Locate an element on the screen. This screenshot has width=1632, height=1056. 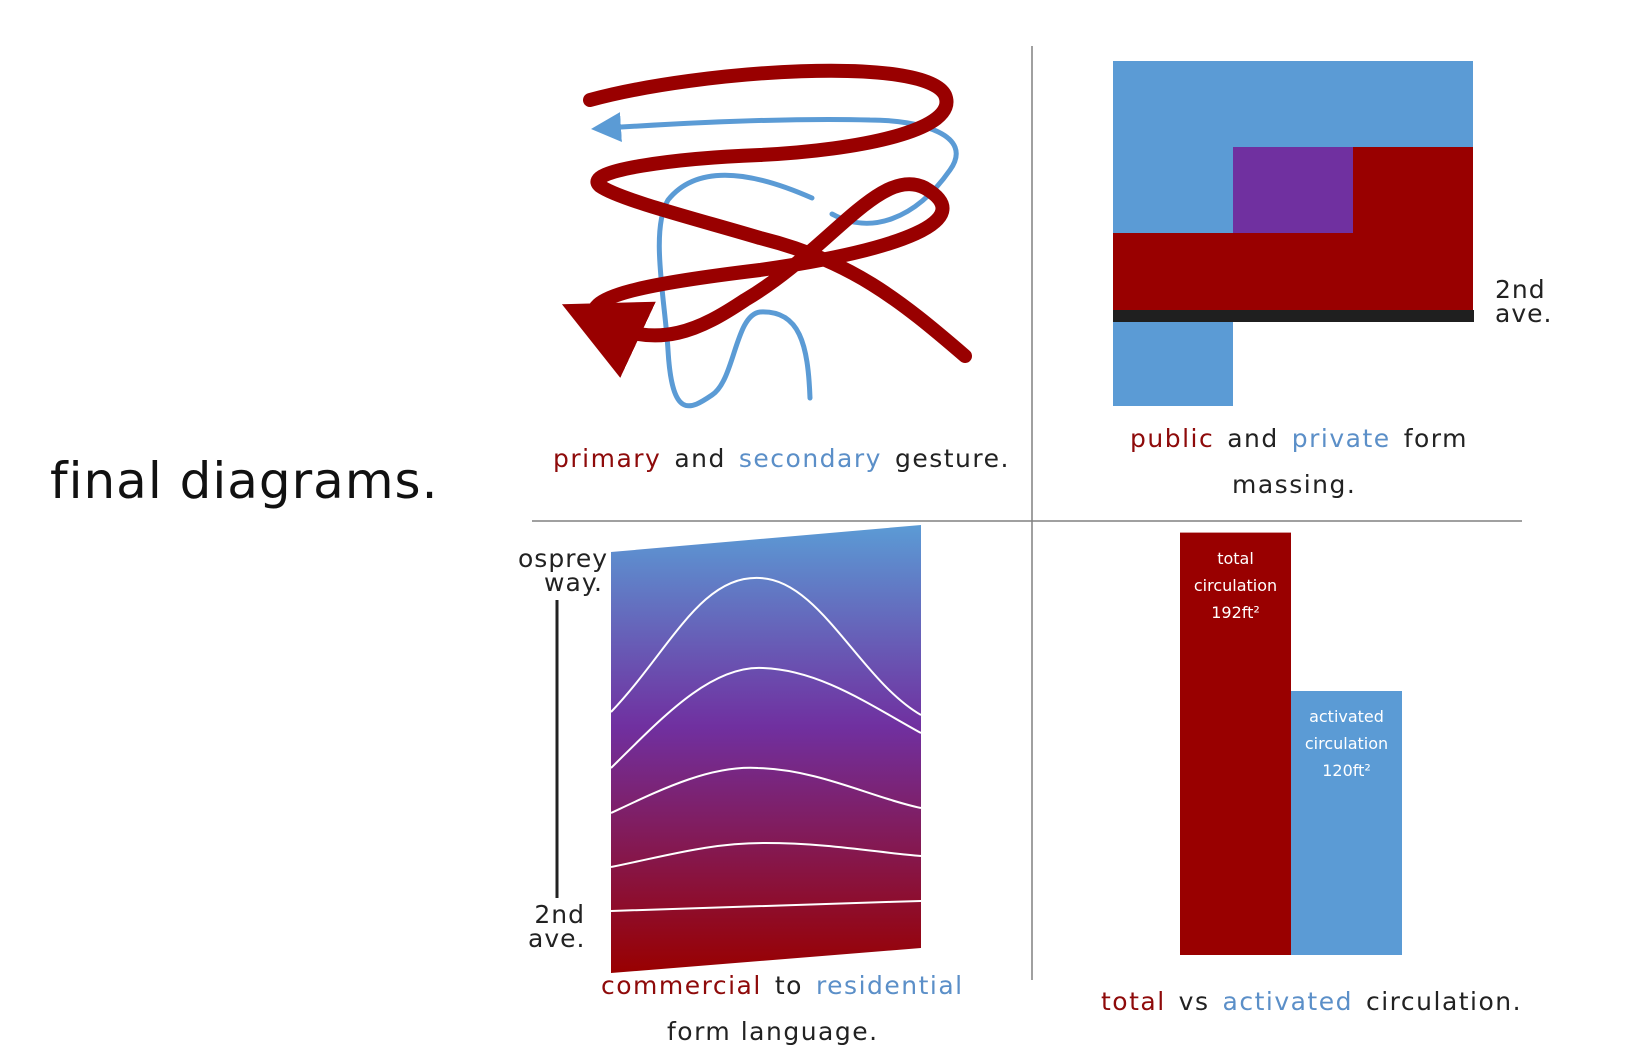
circulation-caption: total vs activated circulation. is located at coordinates (1311, 1001).